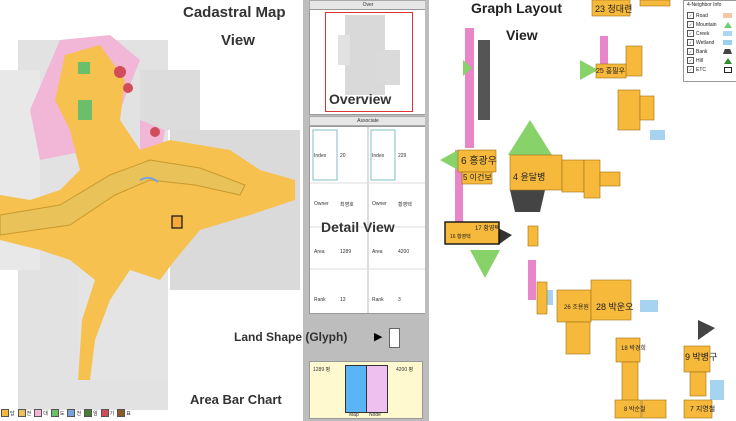 Image resolution: width=736 pixels, height=421 pixels. What do you see at coordinates (404, 252) in the screenshot?
I see `detail-right-area-value: 4200` at bounding box center [404, 252].